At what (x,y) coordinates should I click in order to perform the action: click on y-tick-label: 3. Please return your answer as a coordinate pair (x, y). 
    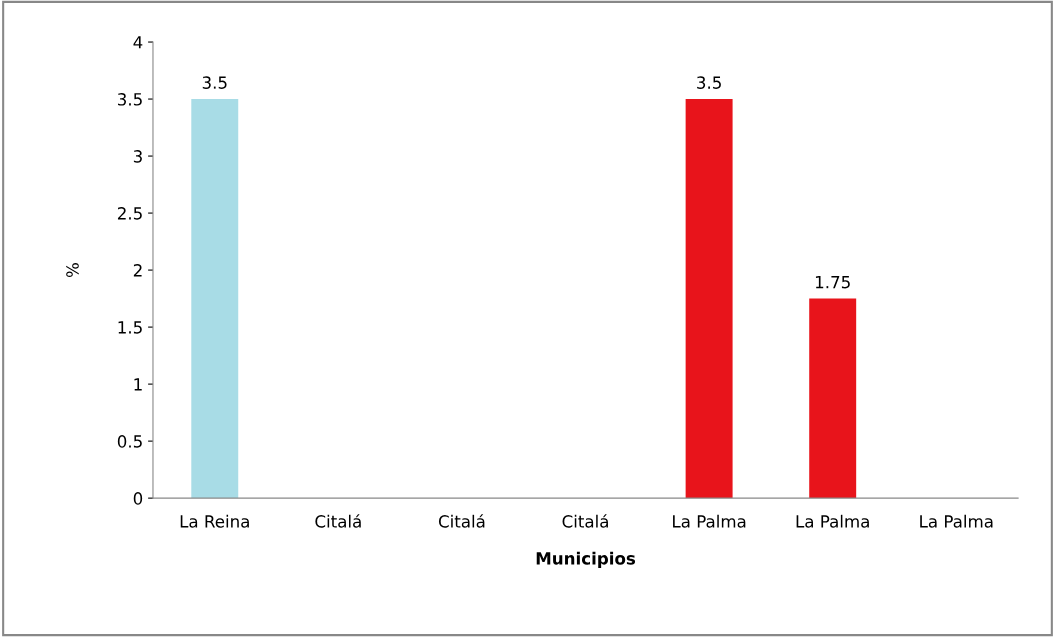
    Looking at the image, I should click on (137, 156).